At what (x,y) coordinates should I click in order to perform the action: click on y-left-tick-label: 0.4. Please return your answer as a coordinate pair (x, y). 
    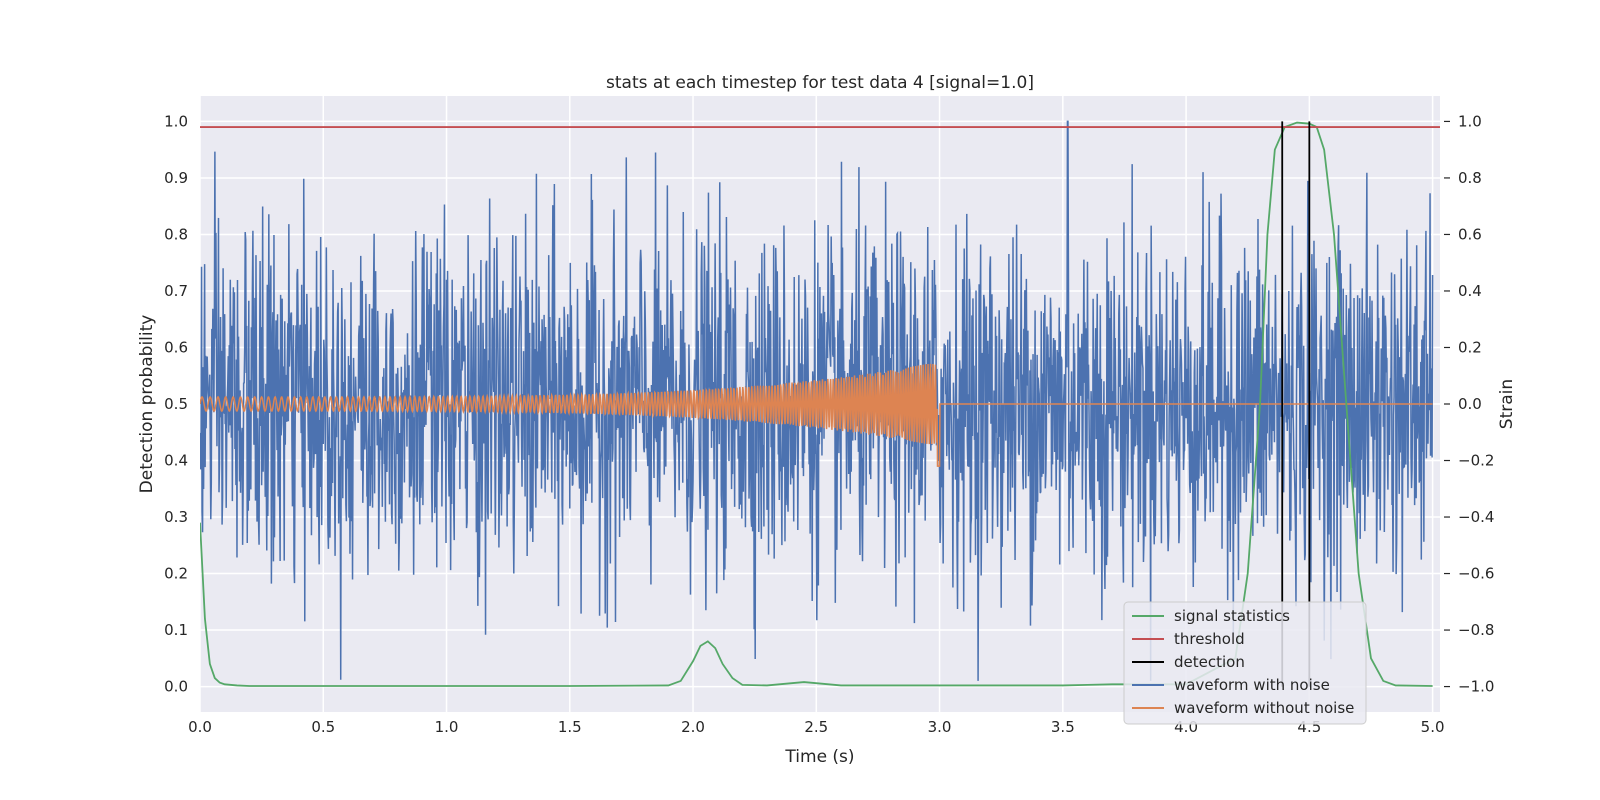
    Looking at the image, I should click on (176, 461).